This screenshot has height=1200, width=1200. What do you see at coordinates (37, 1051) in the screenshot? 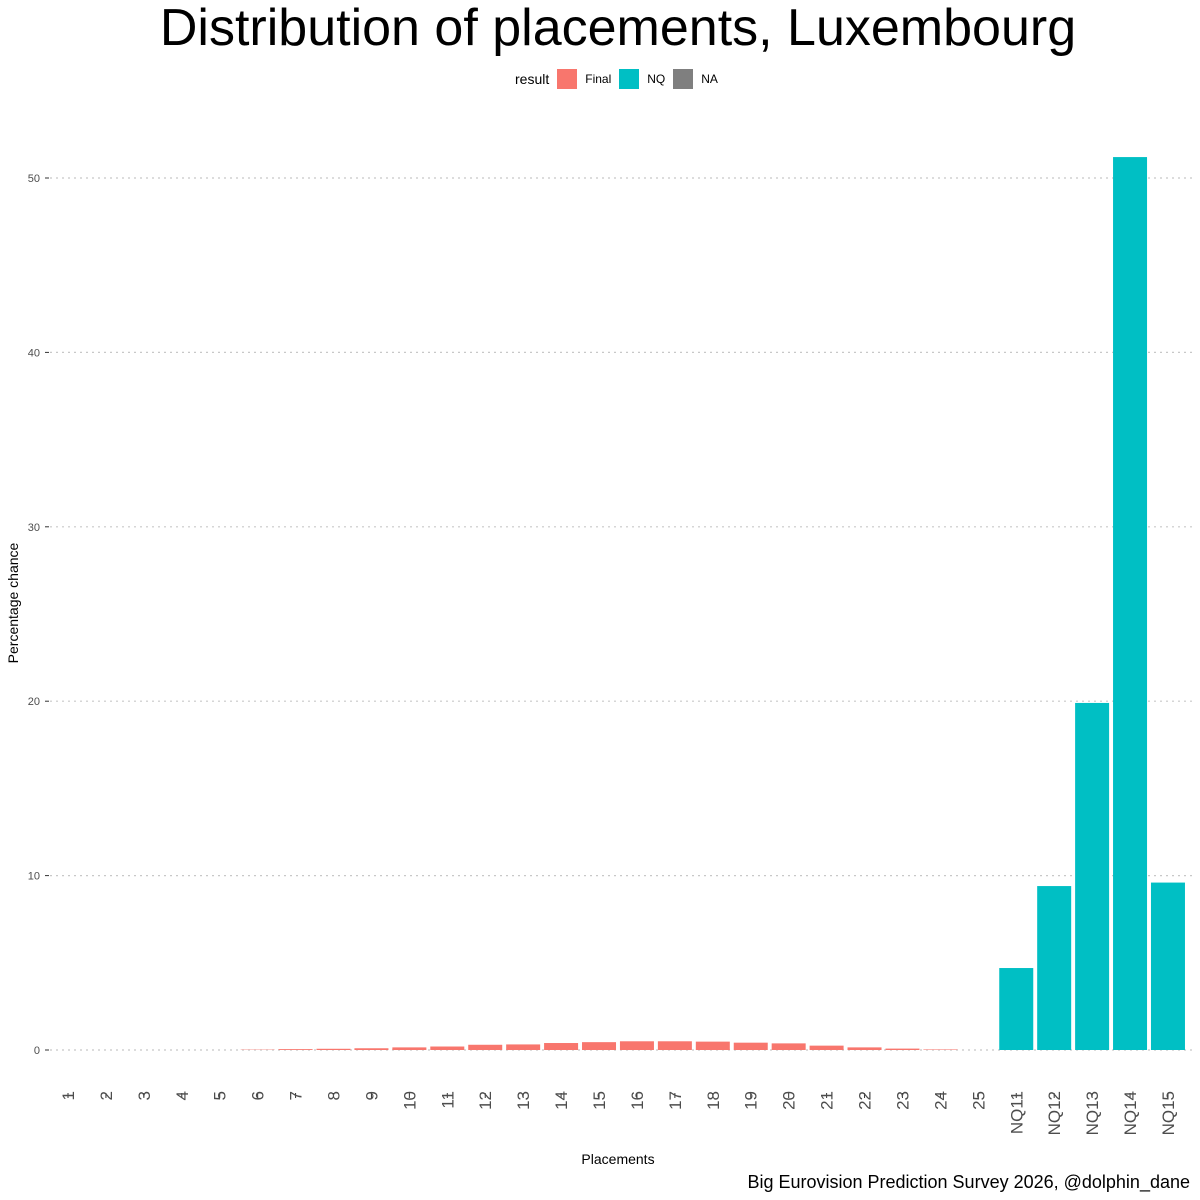
I see `y-tick-label: 0` at bounding box center [37, 1051].